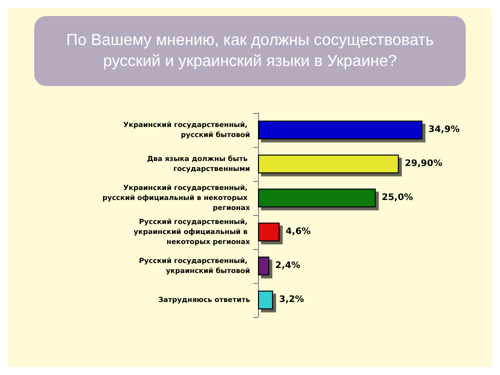  Describe the element at coordinates (287, 266) in the screenshot. I see `data-label: 2,4%` at that location.